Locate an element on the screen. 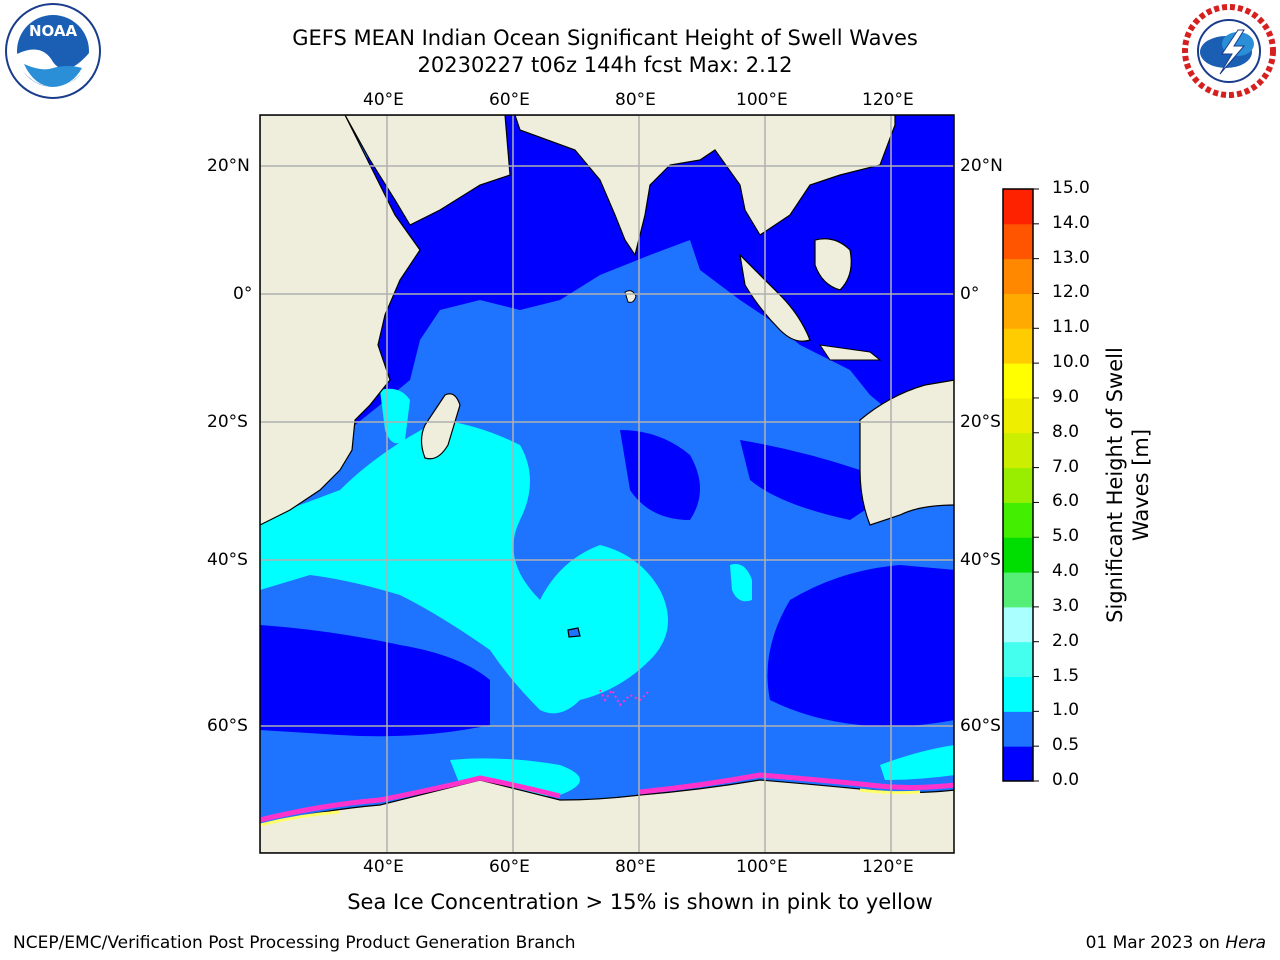  colorbar-tick-label: 7.0 is located at coordinates (1066, 466).